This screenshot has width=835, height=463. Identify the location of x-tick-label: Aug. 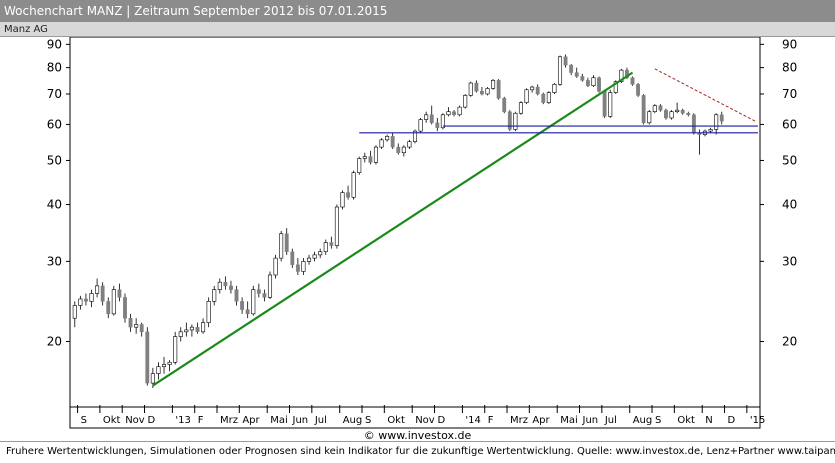
(353, 420).